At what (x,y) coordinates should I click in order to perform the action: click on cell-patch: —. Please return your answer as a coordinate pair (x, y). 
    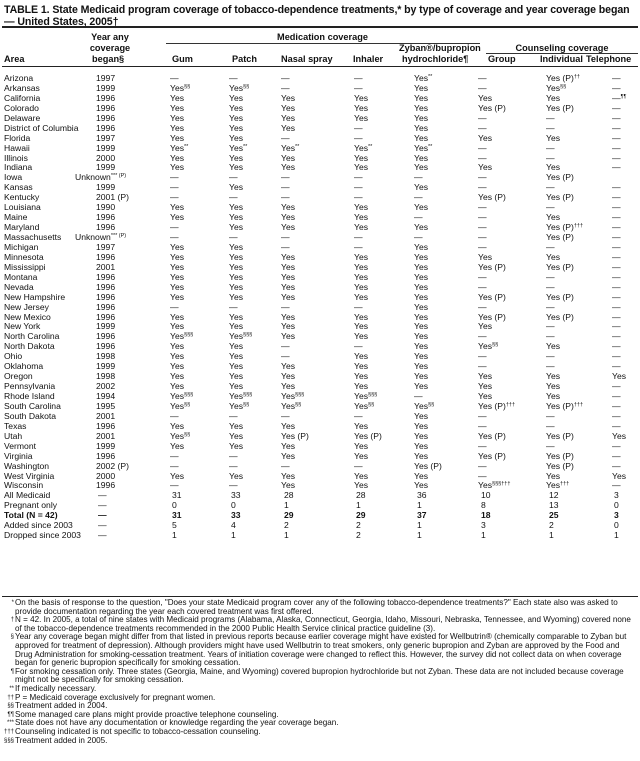
    Looking at the image, I should click on (233, 78).